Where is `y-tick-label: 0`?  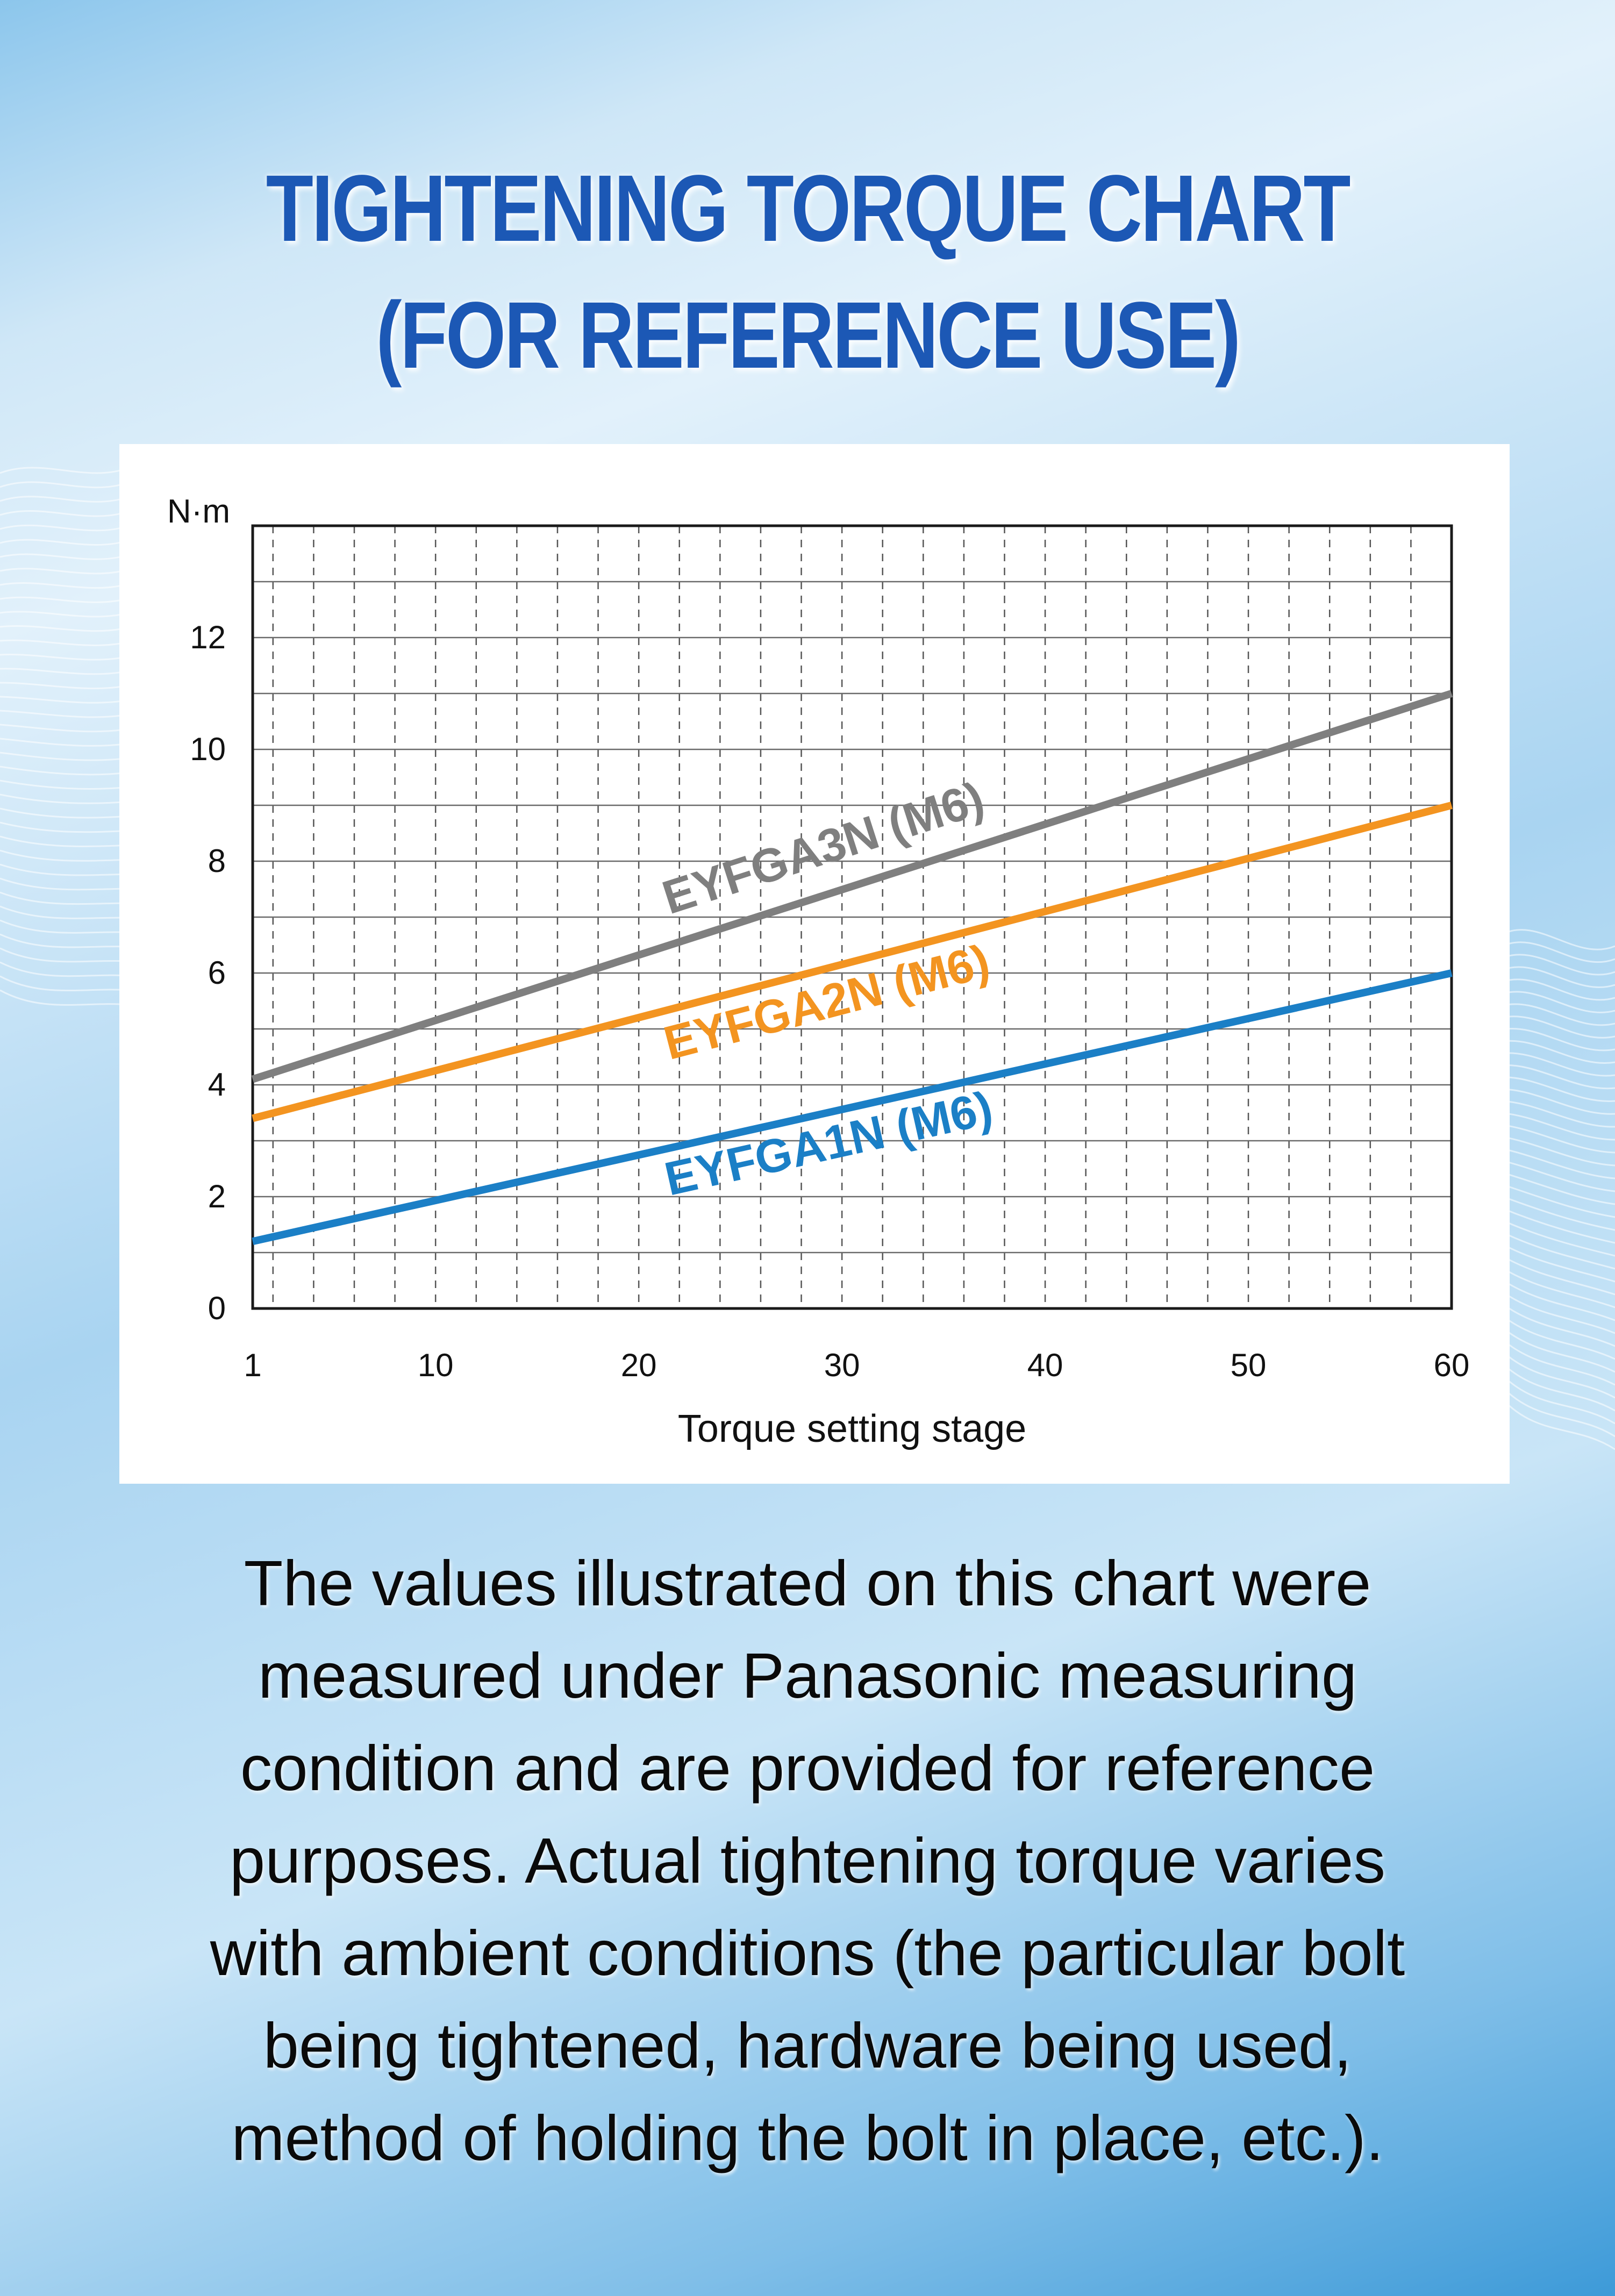
y-tick-label: 0 is located at coordinates (217, 1308).